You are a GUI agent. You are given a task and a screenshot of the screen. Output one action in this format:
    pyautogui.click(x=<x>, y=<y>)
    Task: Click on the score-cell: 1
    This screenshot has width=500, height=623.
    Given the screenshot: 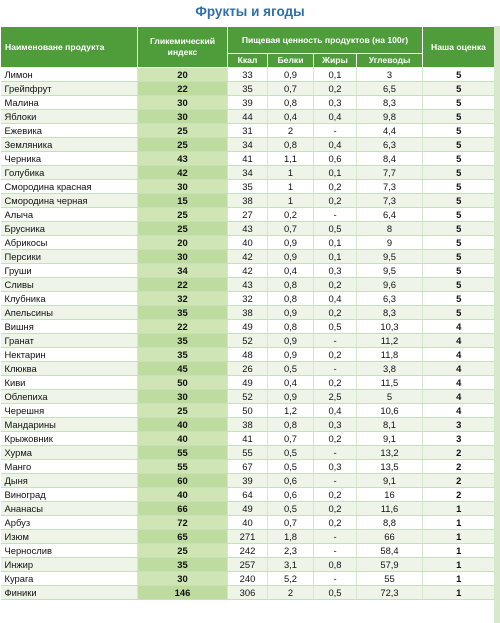 What is the action you would take?
    pyautogui.click(x=458, y=578)
    